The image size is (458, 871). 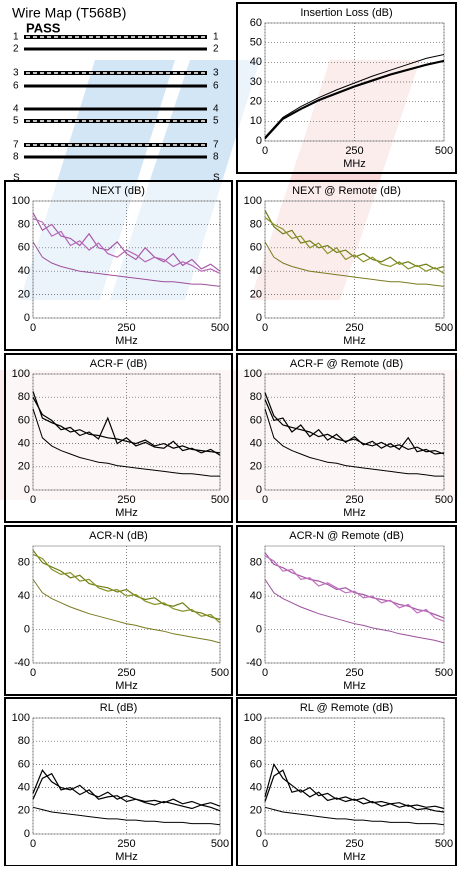 I want to click on chart-title: ACR-F (dB), so click(x=118, y=364).